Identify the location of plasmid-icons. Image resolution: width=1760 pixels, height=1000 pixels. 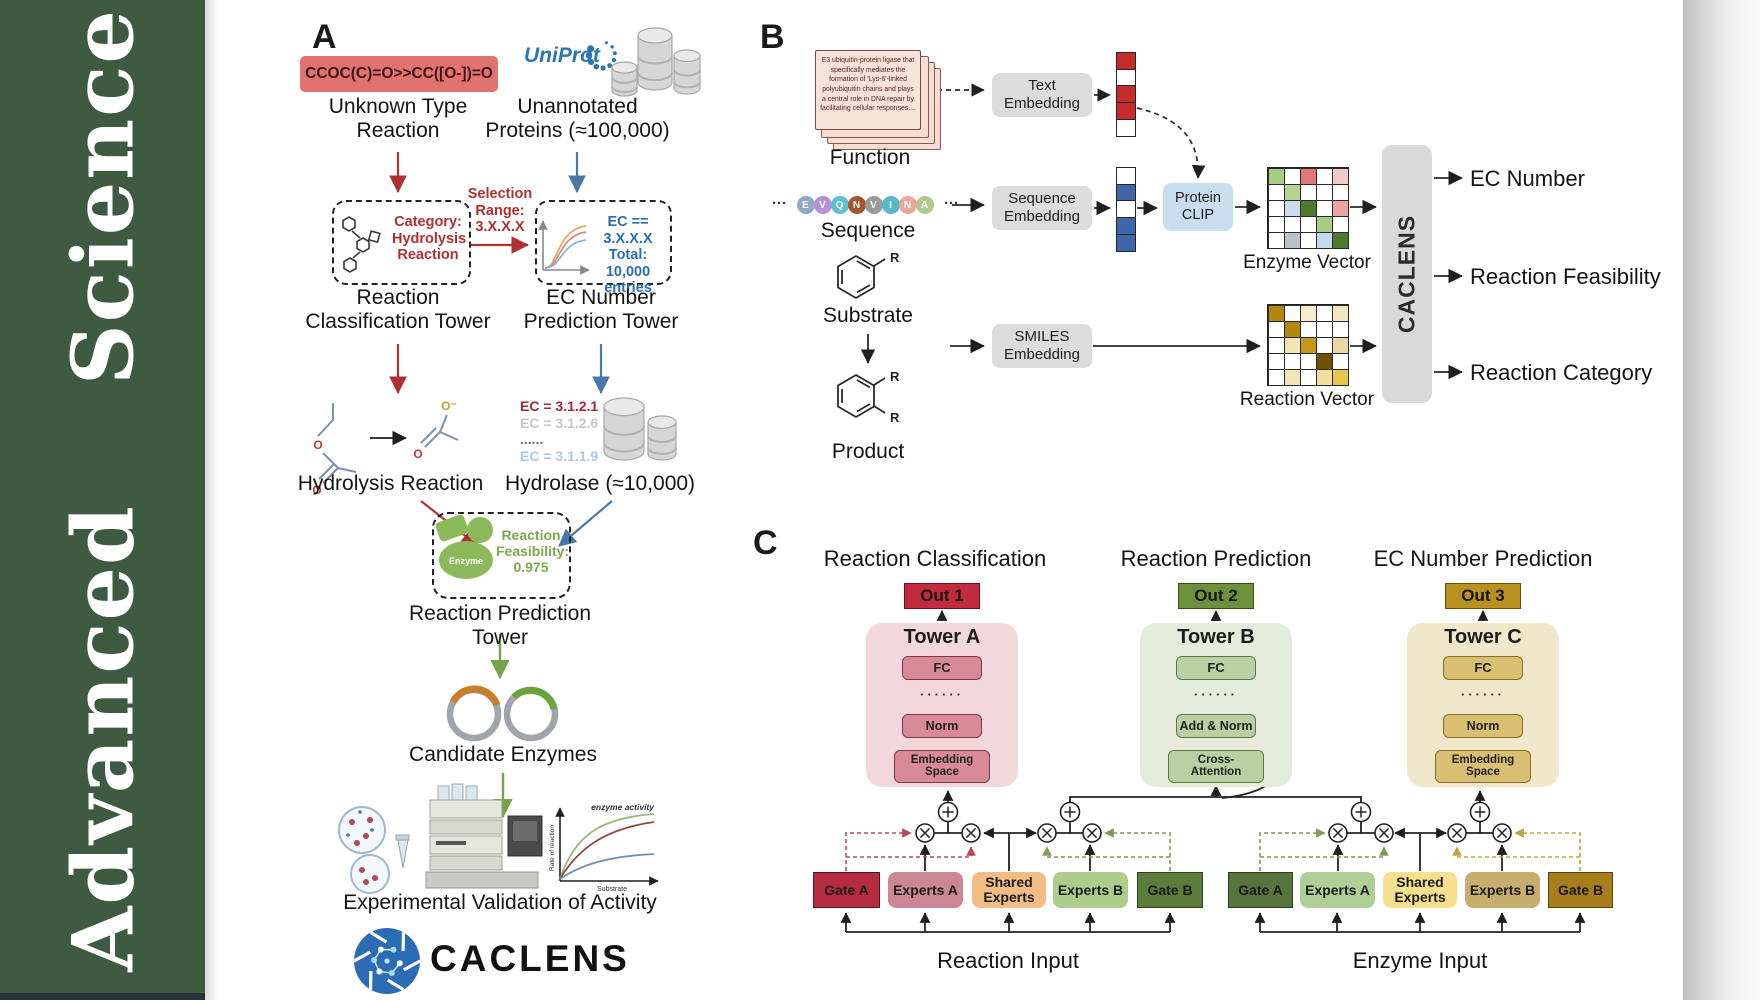
(502, 713).